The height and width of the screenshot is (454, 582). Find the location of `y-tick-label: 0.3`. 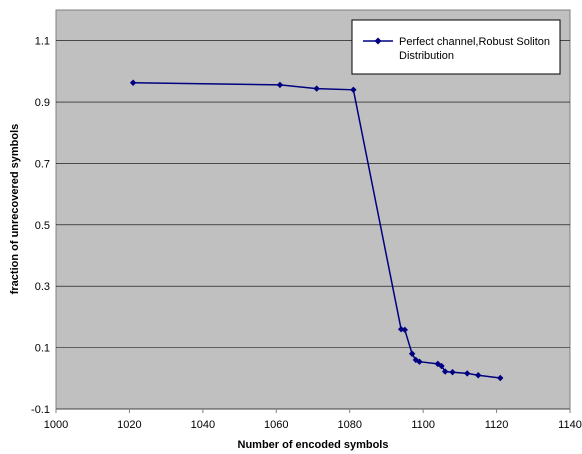

y-tick-label: 0.3 is located at coordinates (42, 287).